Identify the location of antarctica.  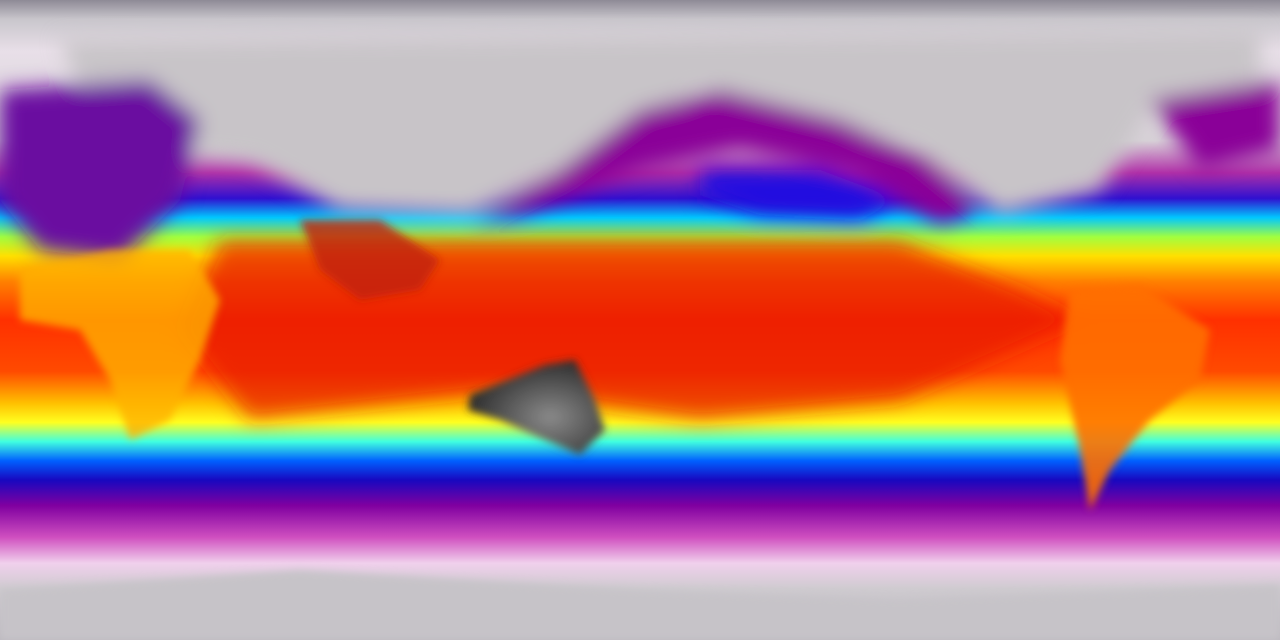
(640, 605).